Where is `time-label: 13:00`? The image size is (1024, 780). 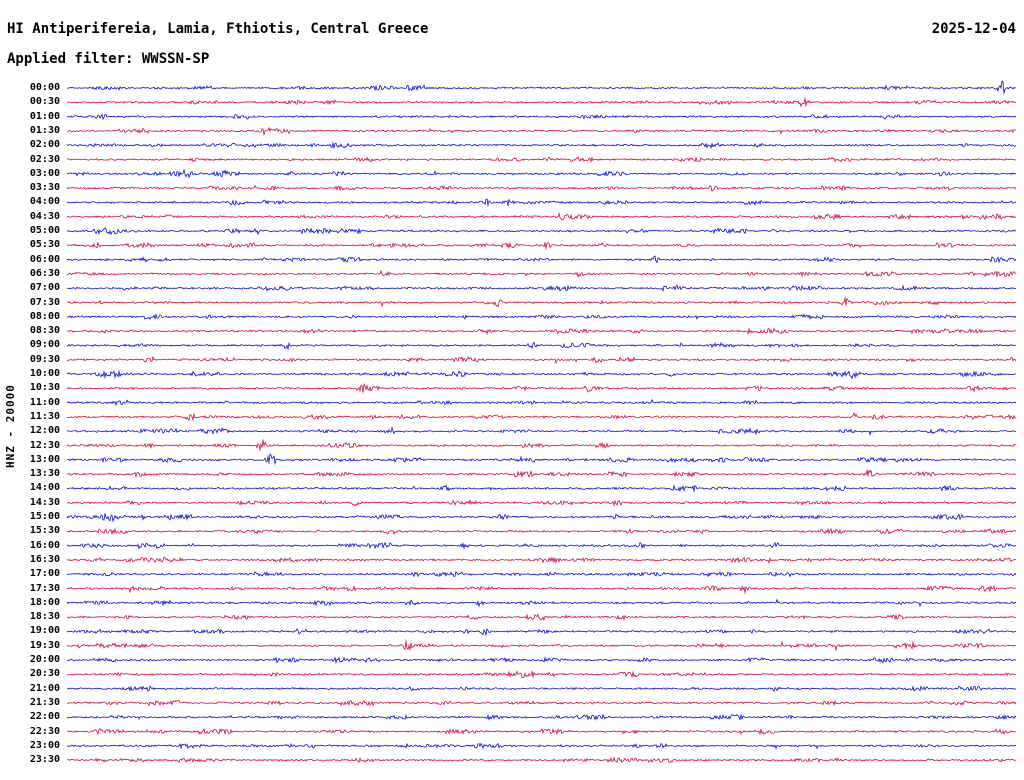 time-label: 13:00 is located at coordinates (44, 459).